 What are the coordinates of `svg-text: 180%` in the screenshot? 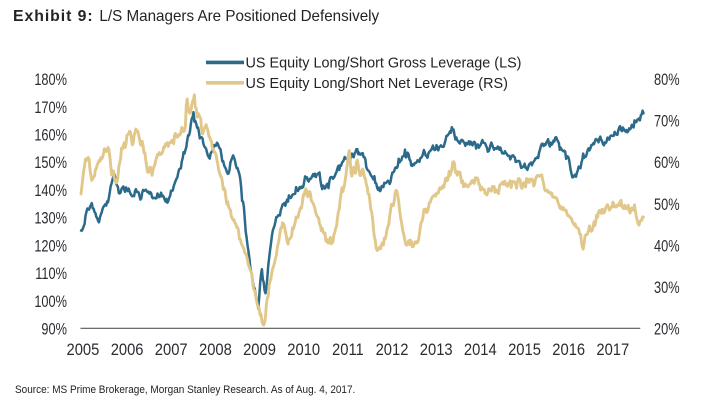 It's located at (50, 81).